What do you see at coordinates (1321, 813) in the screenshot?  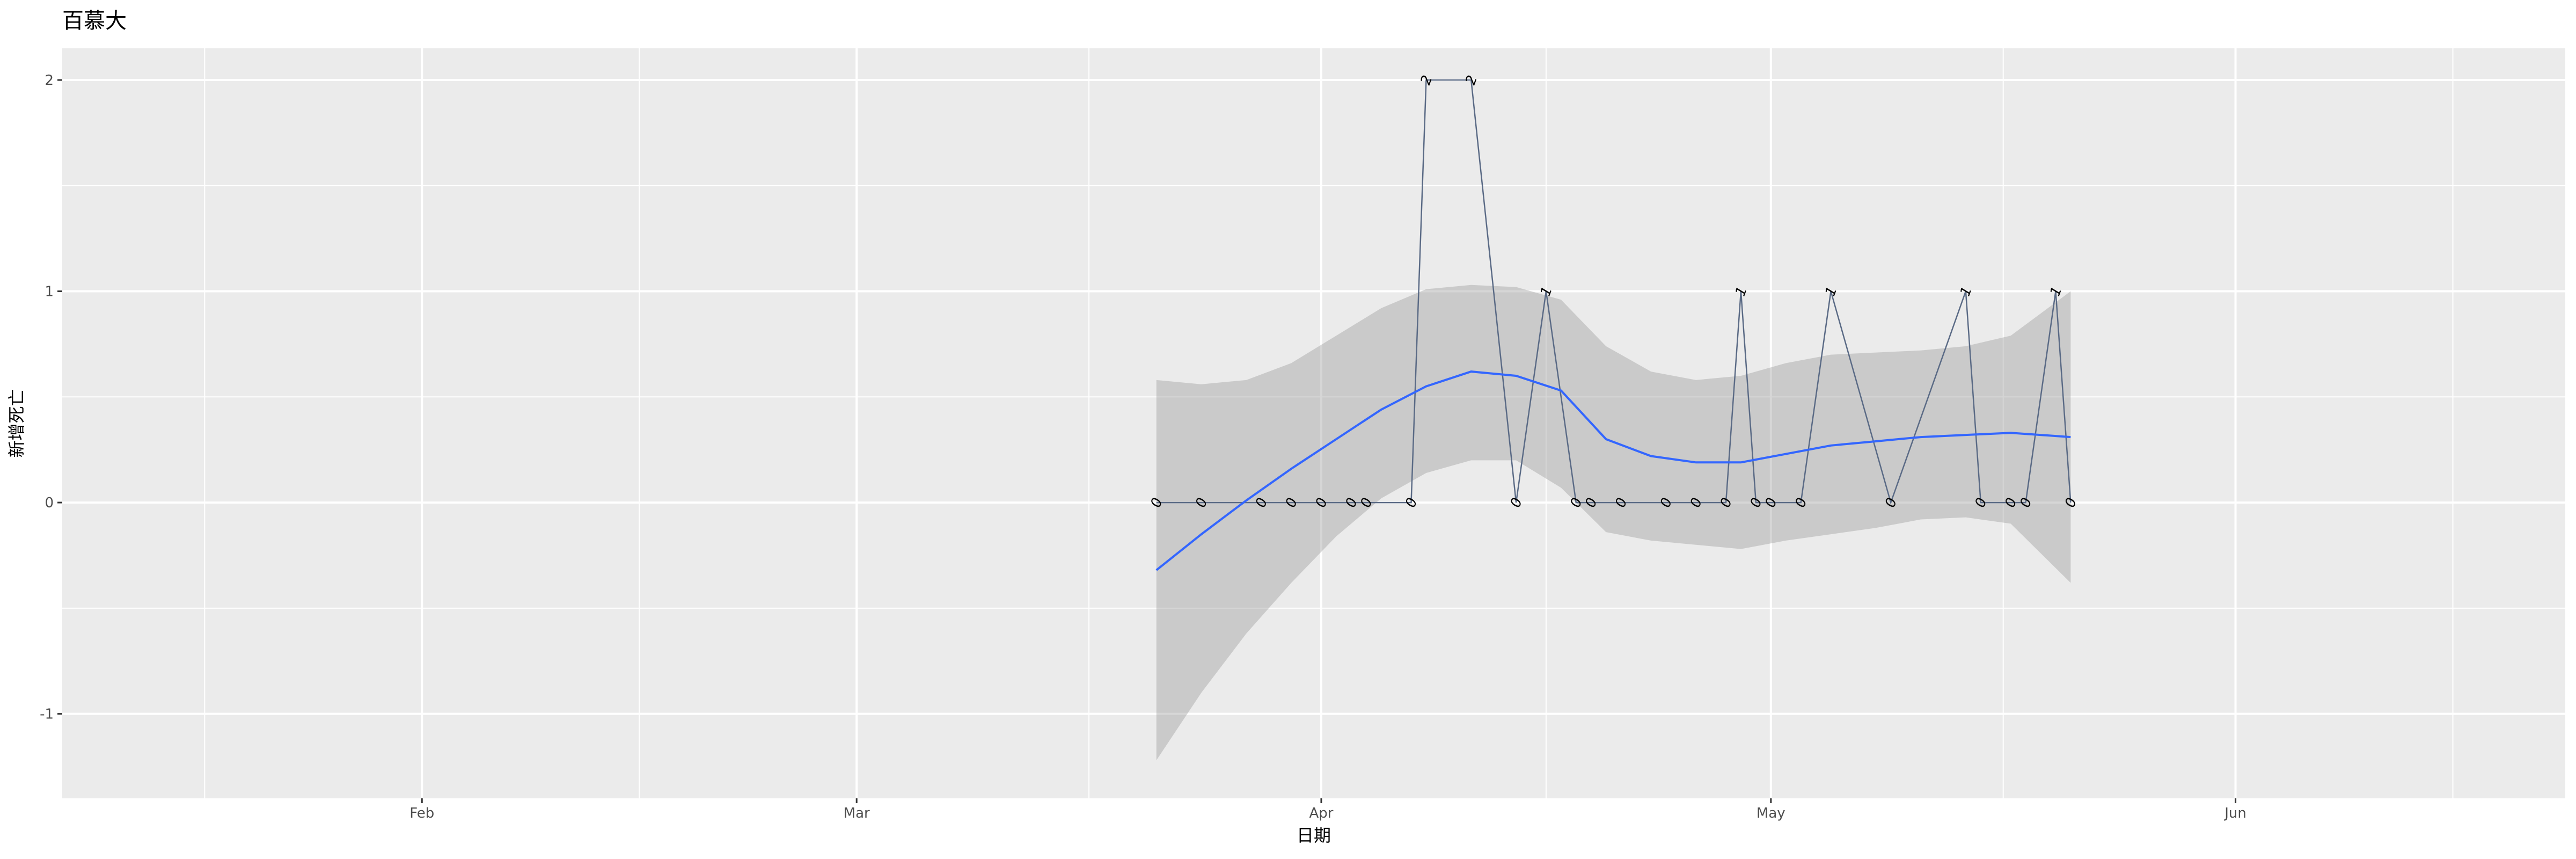 I see `x-tick-label: Apr` at bounding box center [1321, 813].